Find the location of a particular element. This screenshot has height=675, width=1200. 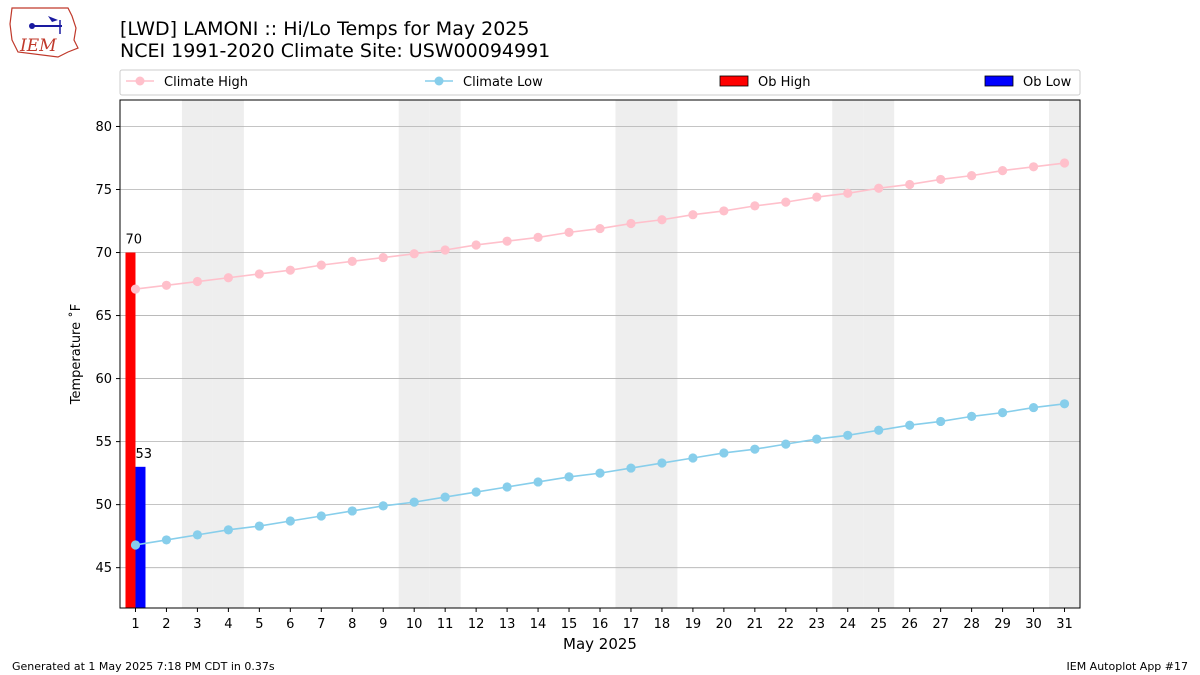

y-tick-label: 80 is located at coordinates (103, 127).